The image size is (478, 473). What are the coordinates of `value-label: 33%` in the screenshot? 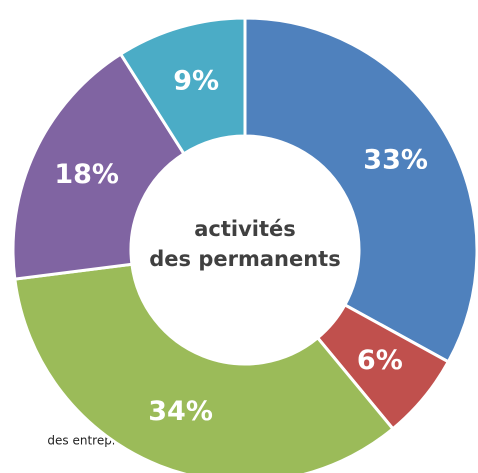 It's located at (395, 159).